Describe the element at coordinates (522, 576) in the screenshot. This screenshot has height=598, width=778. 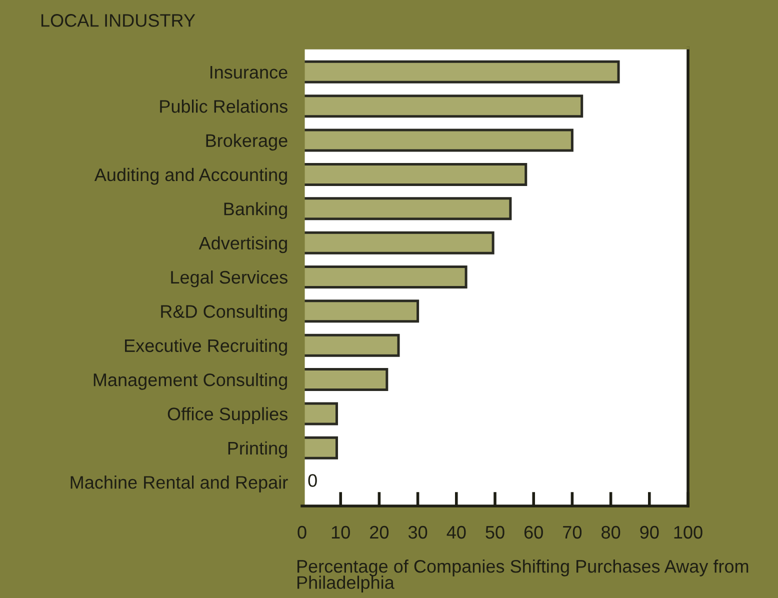
I see `x-axis-title: Percentage of Companies Shifting Purchases Away from Philadelphia` at that location.